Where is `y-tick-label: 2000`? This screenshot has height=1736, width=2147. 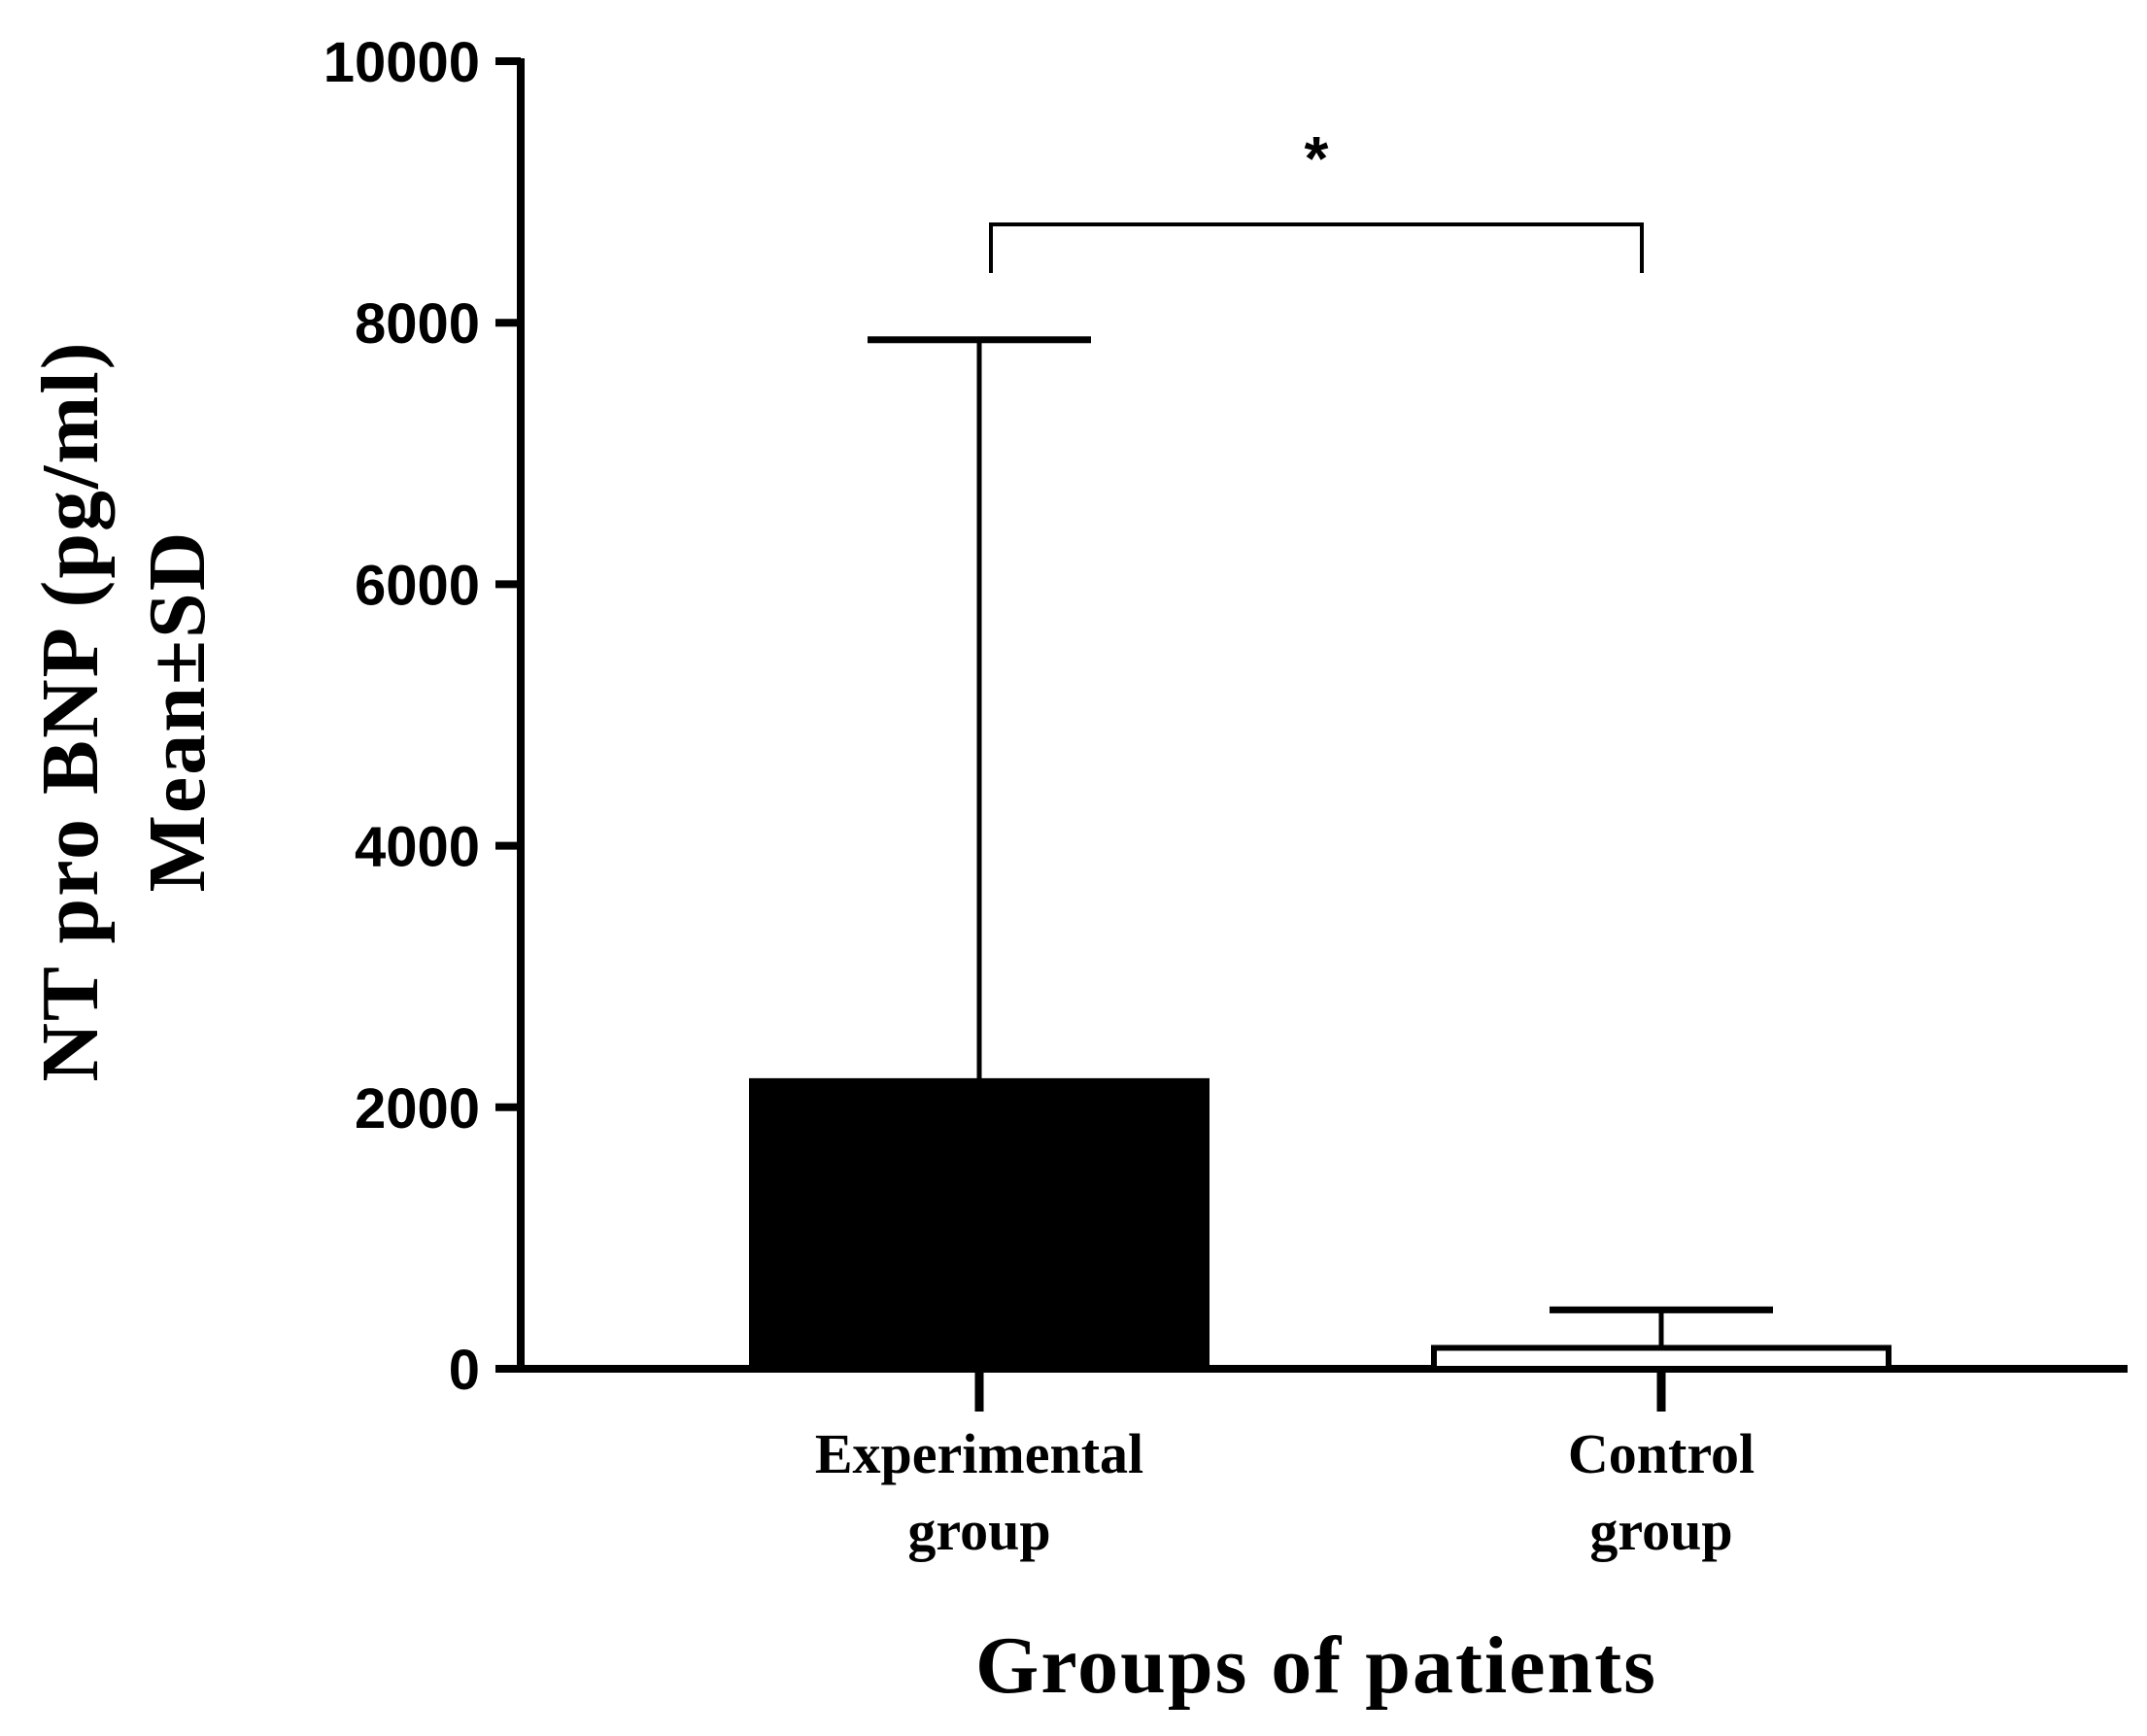
y-tick-label: 2000 is located at coordinates (417, 1108).